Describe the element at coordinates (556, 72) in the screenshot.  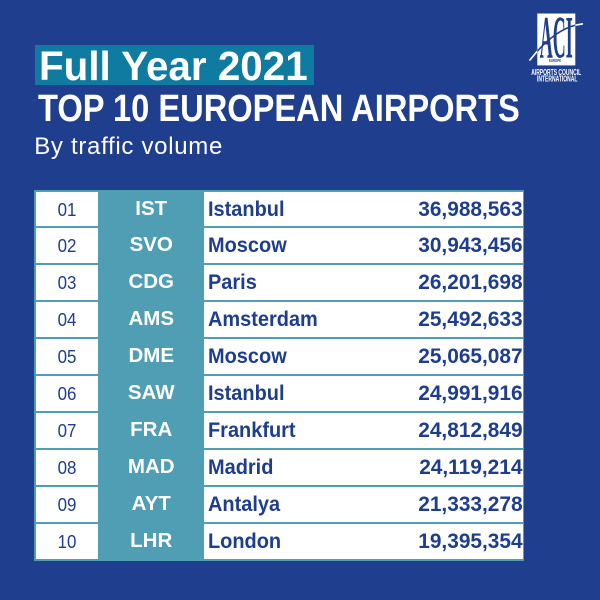
I see `svg-text: AIRPORTS COUNCIL` at that location.